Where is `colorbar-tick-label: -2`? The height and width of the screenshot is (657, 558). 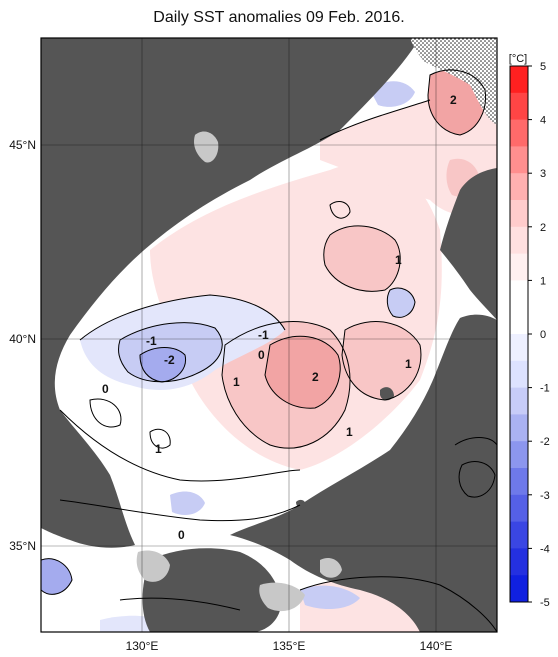 colorbar-tick-label: -2 is located at coordinates (545, 442).